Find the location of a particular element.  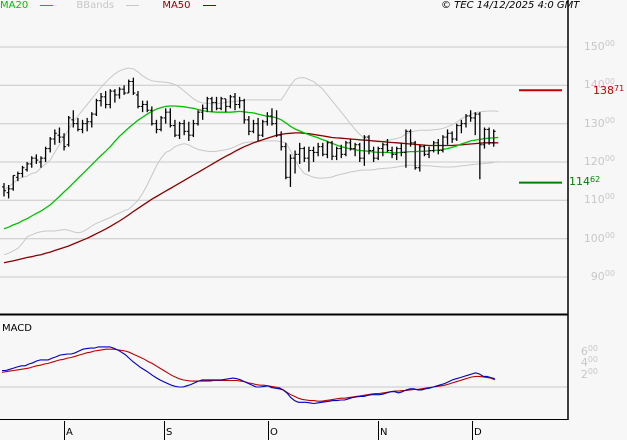

x-tick-label: A is located at coordinates (69, 432).